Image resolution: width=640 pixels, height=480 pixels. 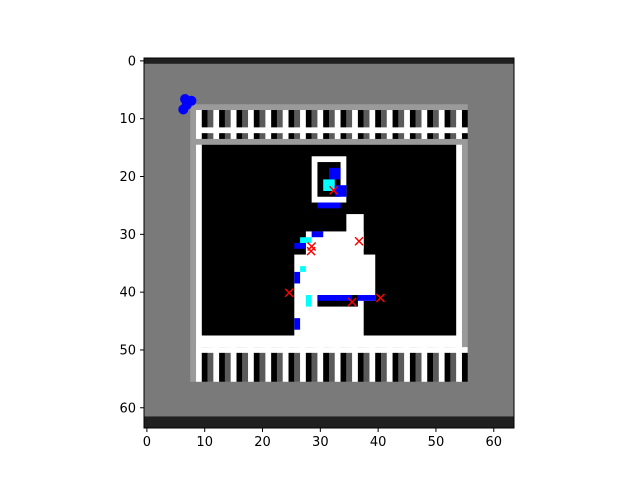 What do you see at coordinates (322, 439) in the screenshot?
I see `x-axis: 0 10 20 30 40 50 60` at bounding box center [322, 439].